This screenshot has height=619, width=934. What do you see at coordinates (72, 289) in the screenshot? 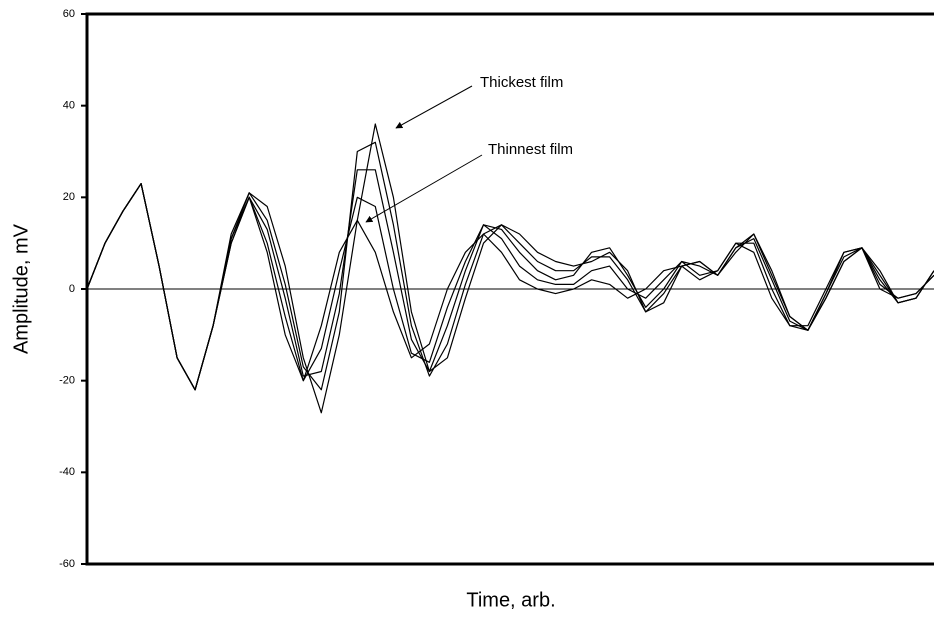
I see `y-tick-label: 0` at bounding box center [72, 289].